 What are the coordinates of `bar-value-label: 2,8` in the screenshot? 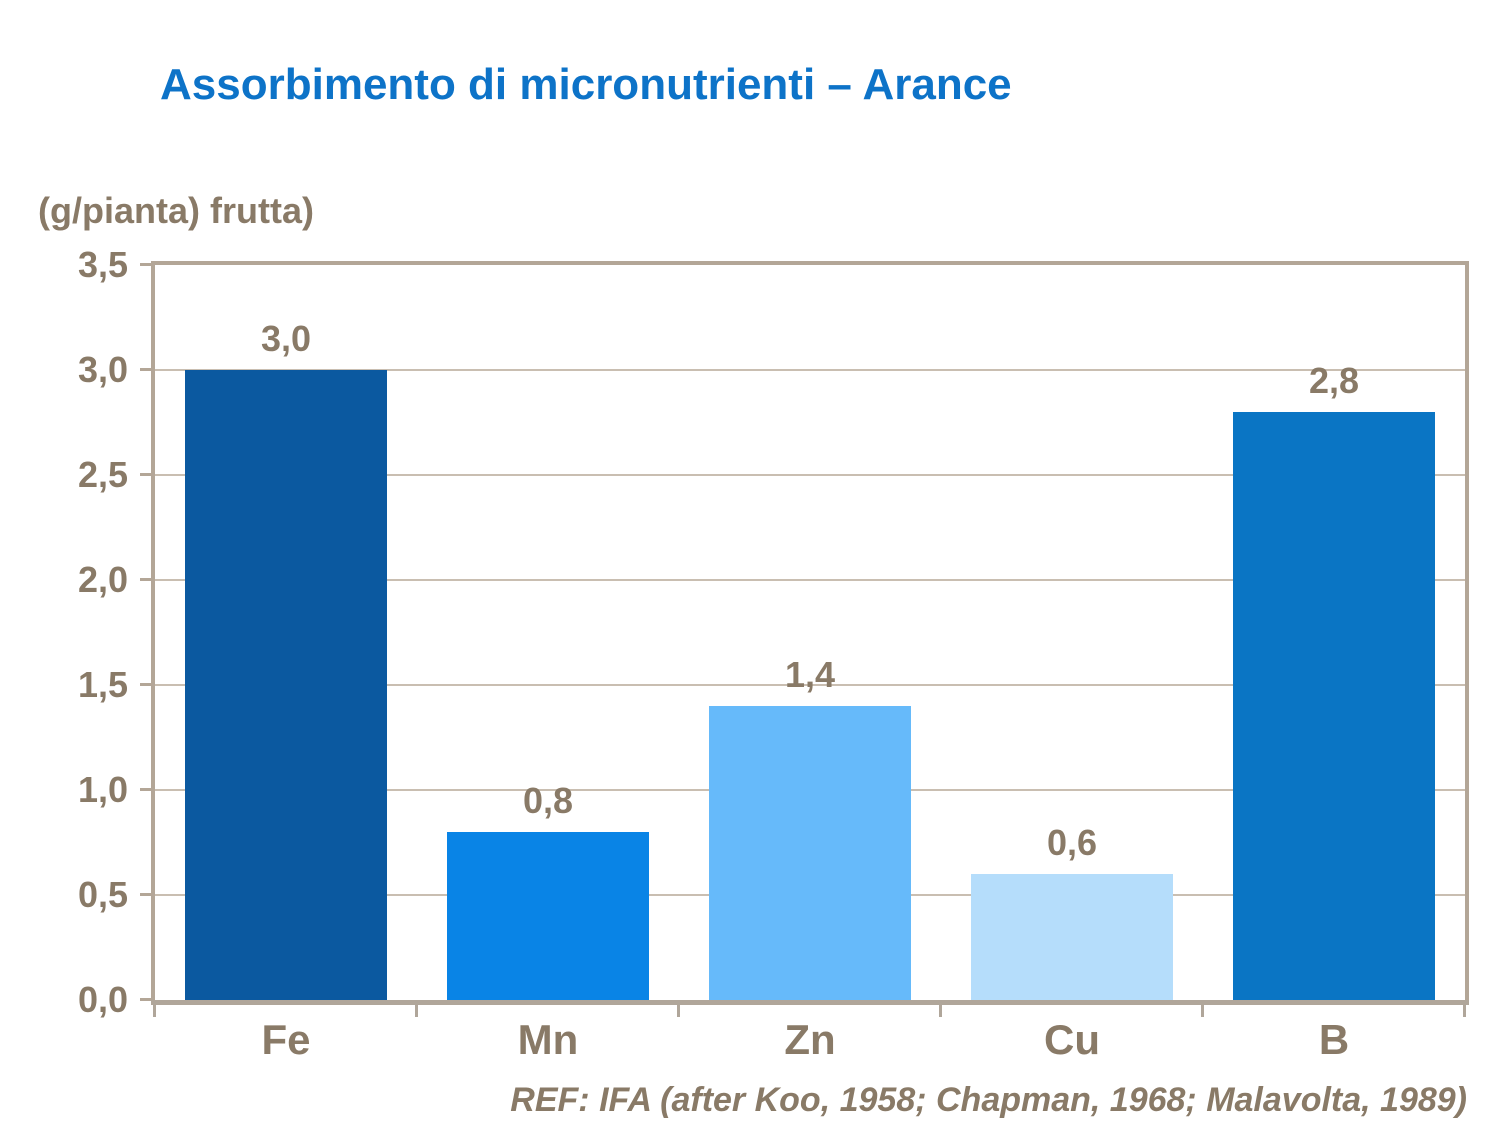 It's located at (1334, 380).